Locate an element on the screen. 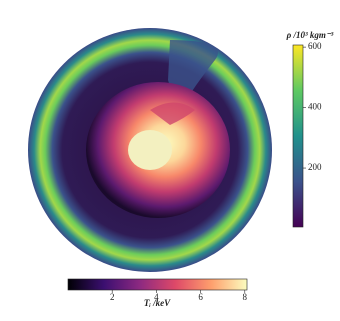  hot-tongue is located at coordinates (172, 113).